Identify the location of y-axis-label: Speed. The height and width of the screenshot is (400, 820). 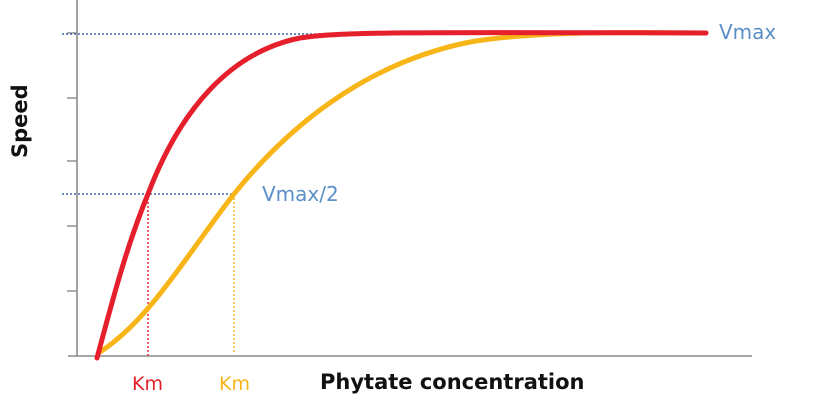
(20, 121).